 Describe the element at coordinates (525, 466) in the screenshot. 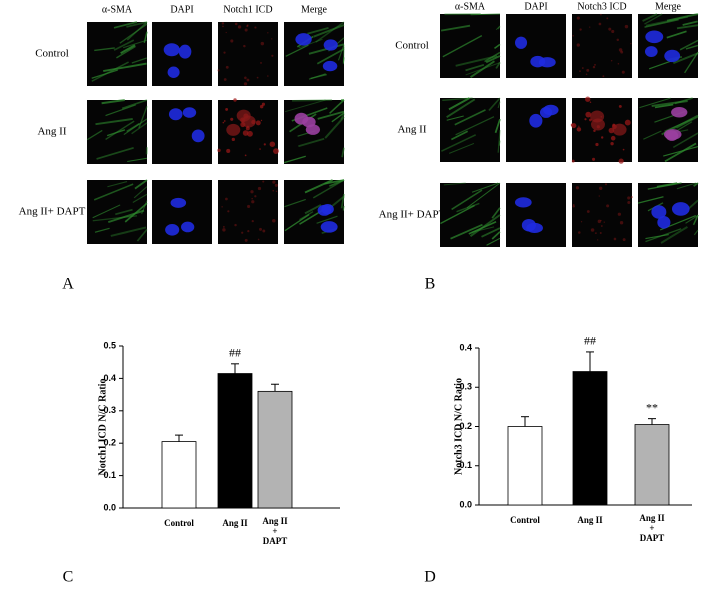

I see `bar` at that location.